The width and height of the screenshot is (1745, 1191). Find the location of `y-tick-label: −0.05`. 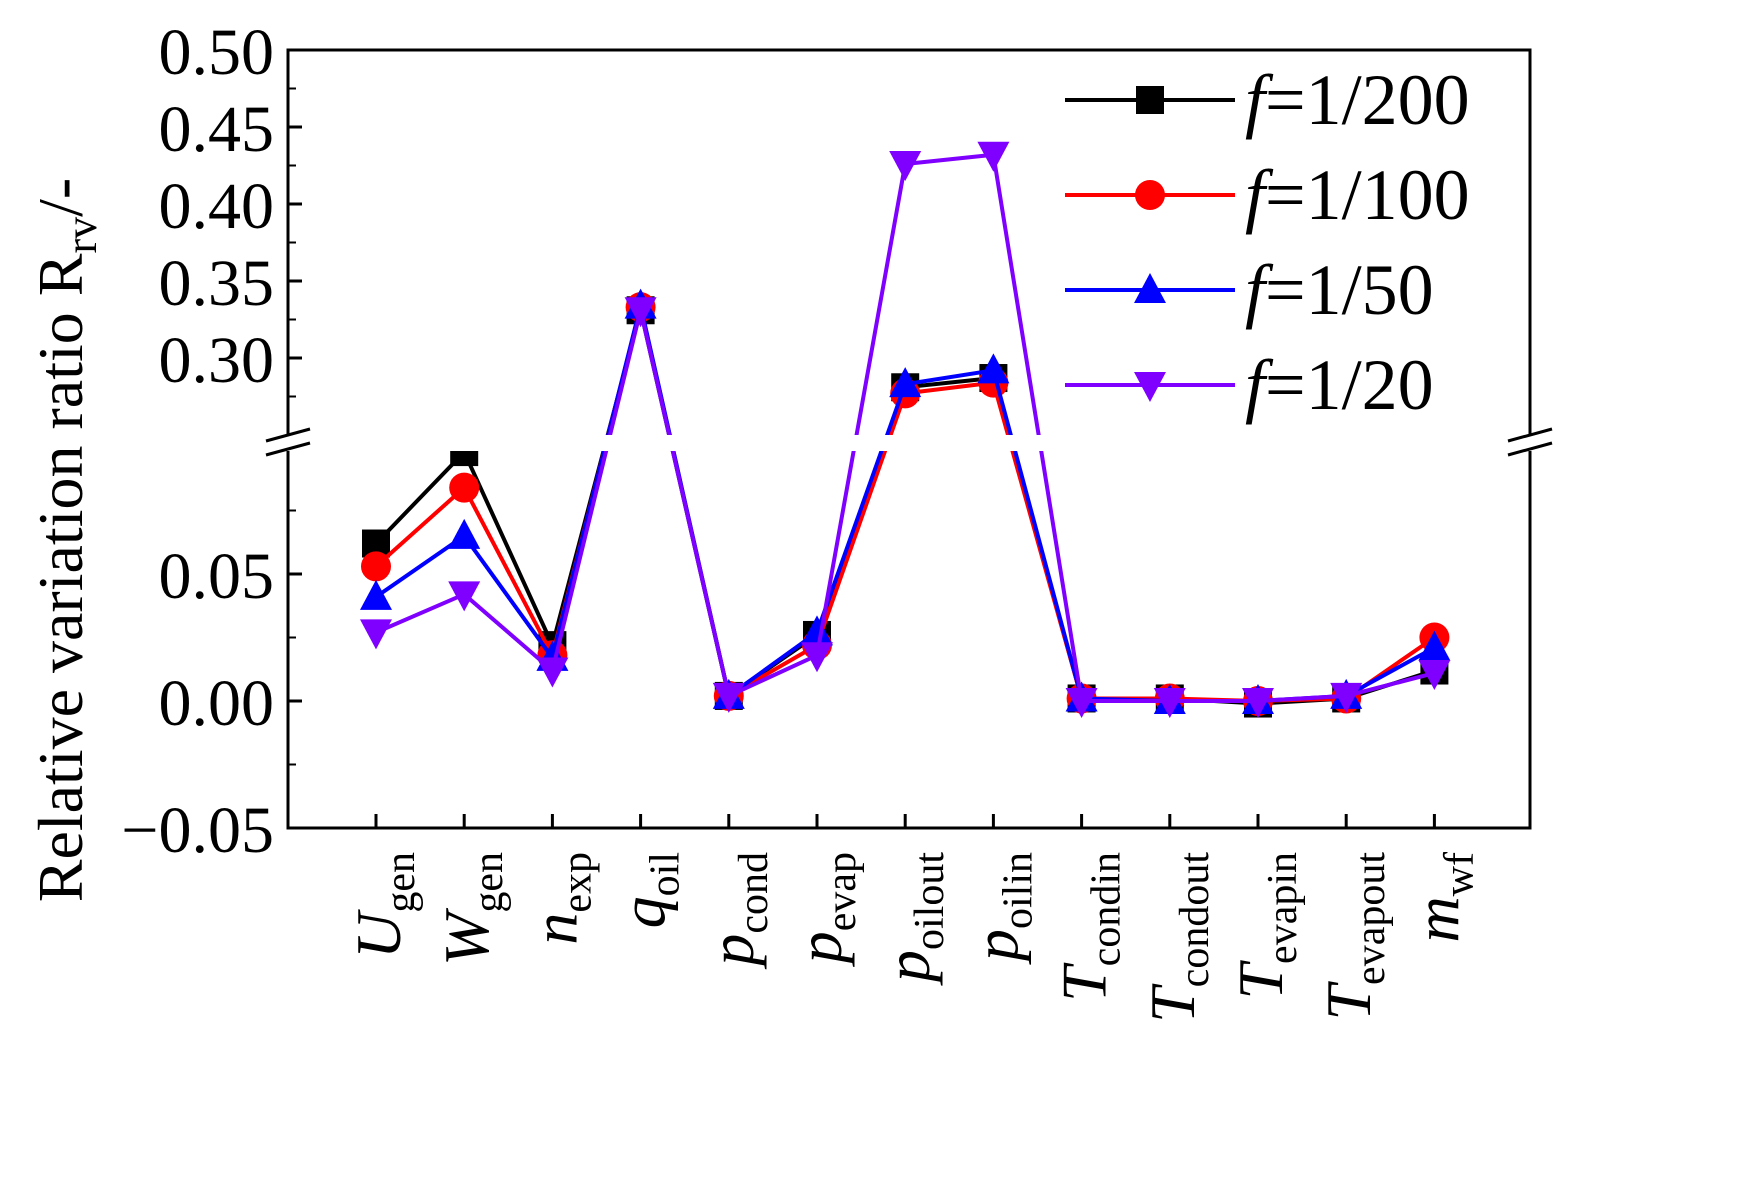

y-tick-label: −0.05 is located at coordinates (197, 830).